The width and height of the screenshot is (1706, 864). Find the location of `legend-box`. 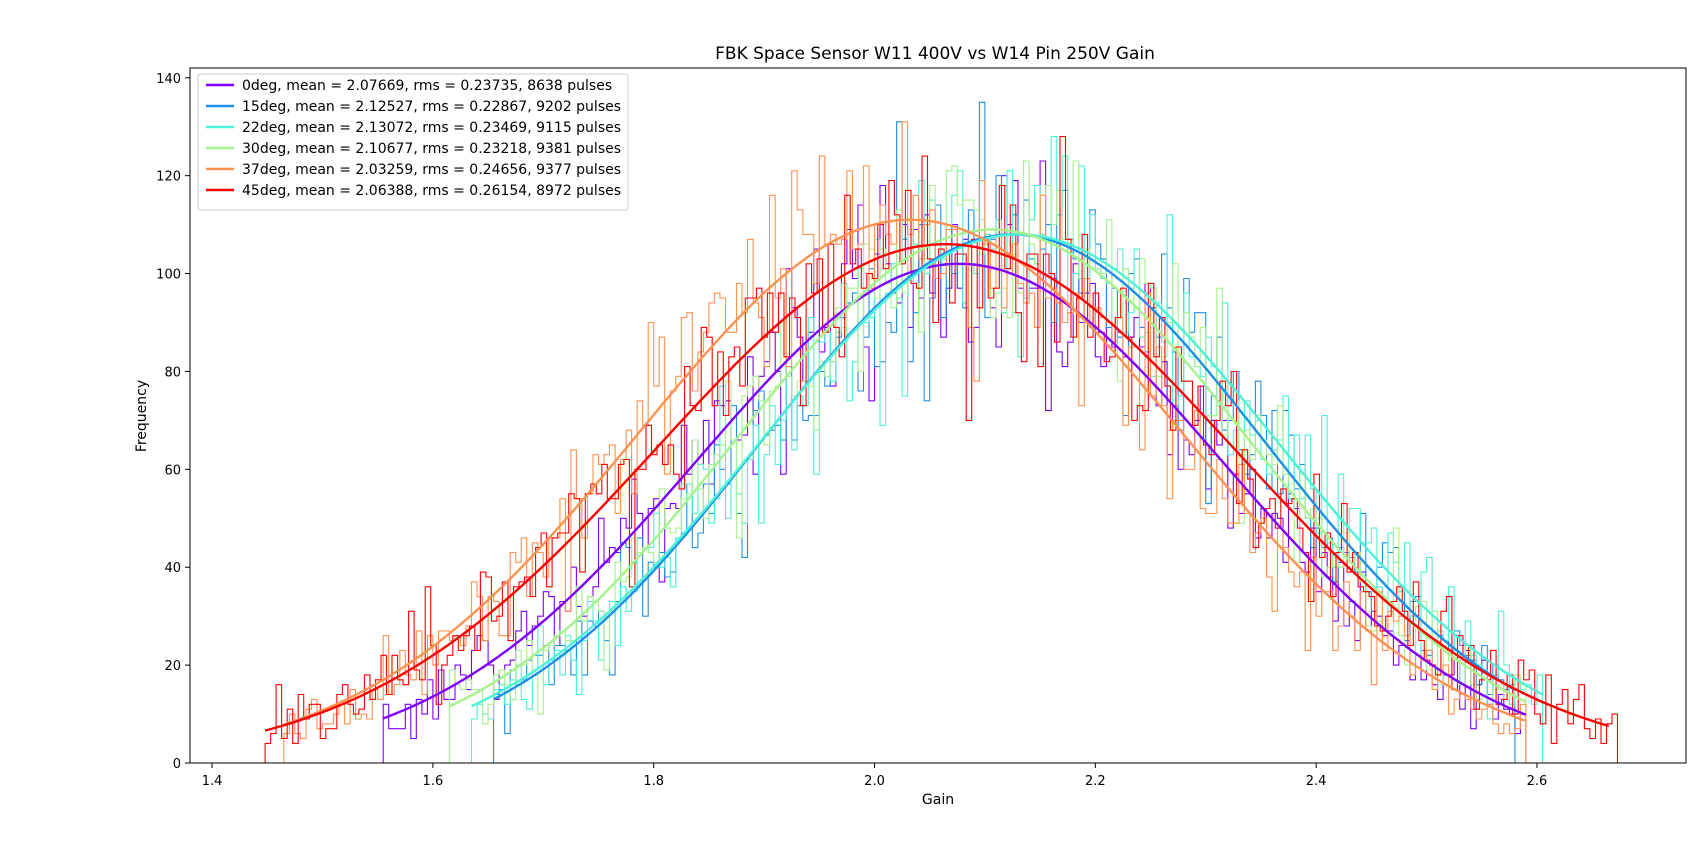

legend-box is located at coordinates (413, 142).